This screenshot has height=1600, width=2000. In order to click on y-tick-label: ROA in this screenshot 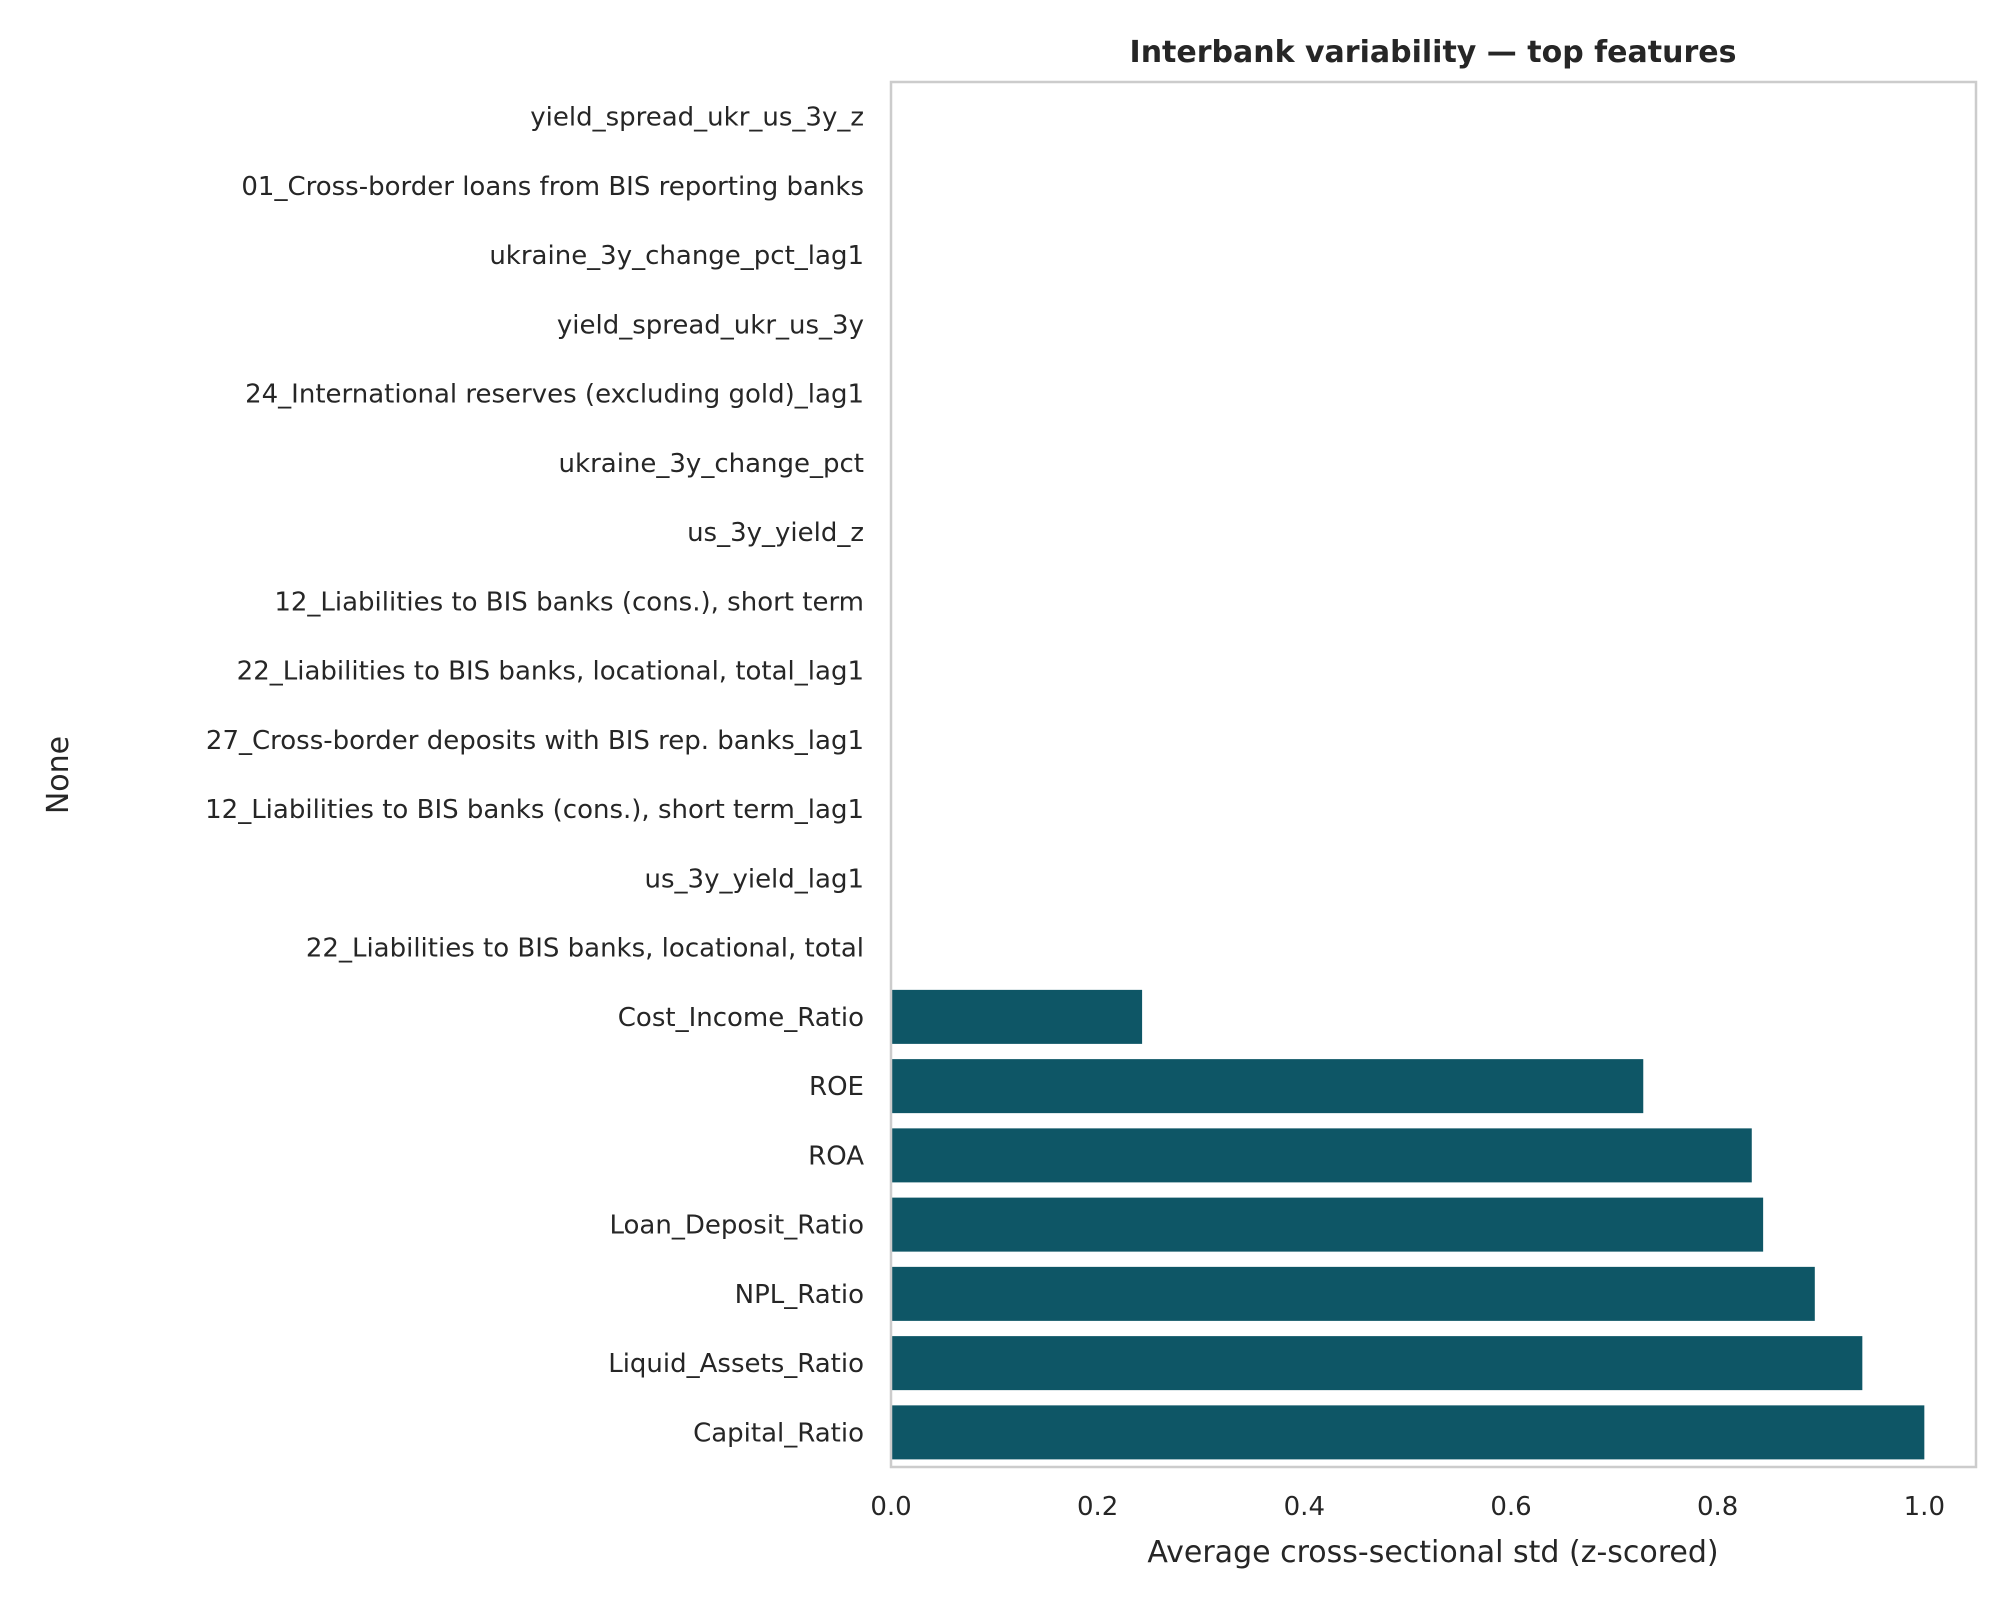, I will do `click(836, 1156)`.